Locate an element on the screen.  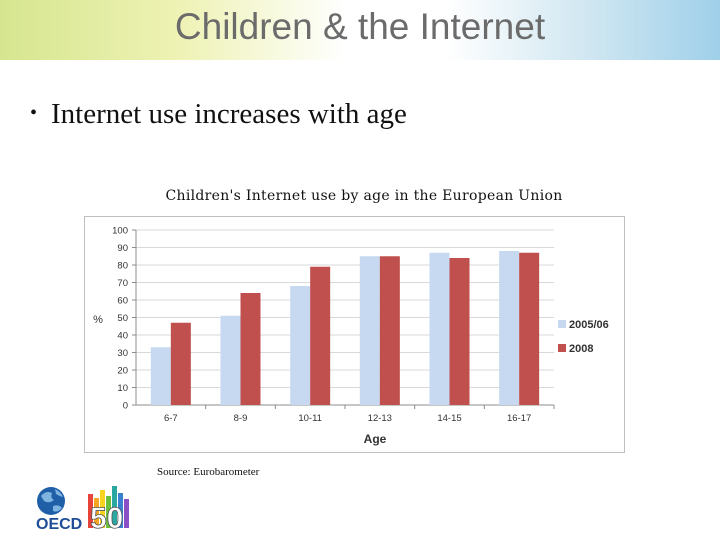
x-tick-label: 14-15 is located at coordinates (449, 418).